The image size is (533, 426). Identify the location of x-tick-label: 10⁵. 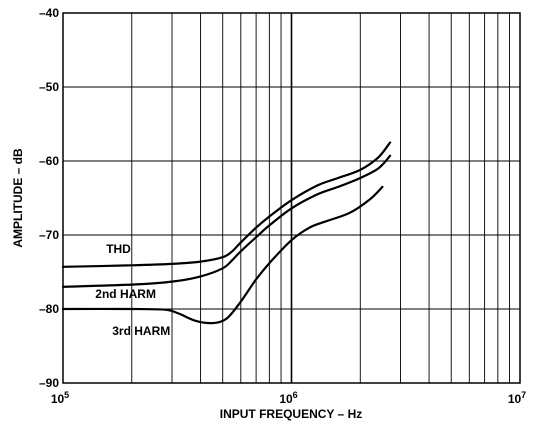
(60, 398).